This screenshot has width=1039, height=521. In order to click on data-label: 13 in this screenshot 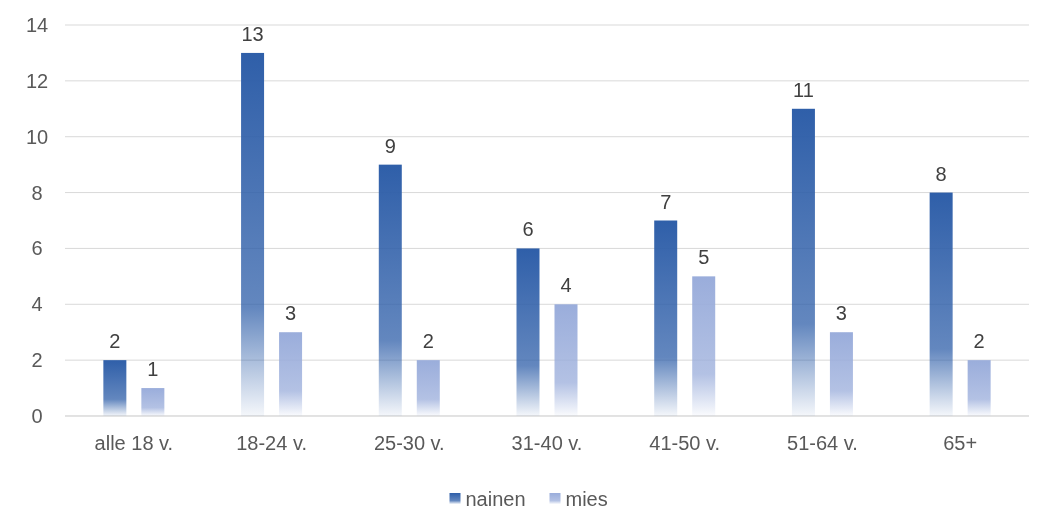, I will do `click(252, 33)`.